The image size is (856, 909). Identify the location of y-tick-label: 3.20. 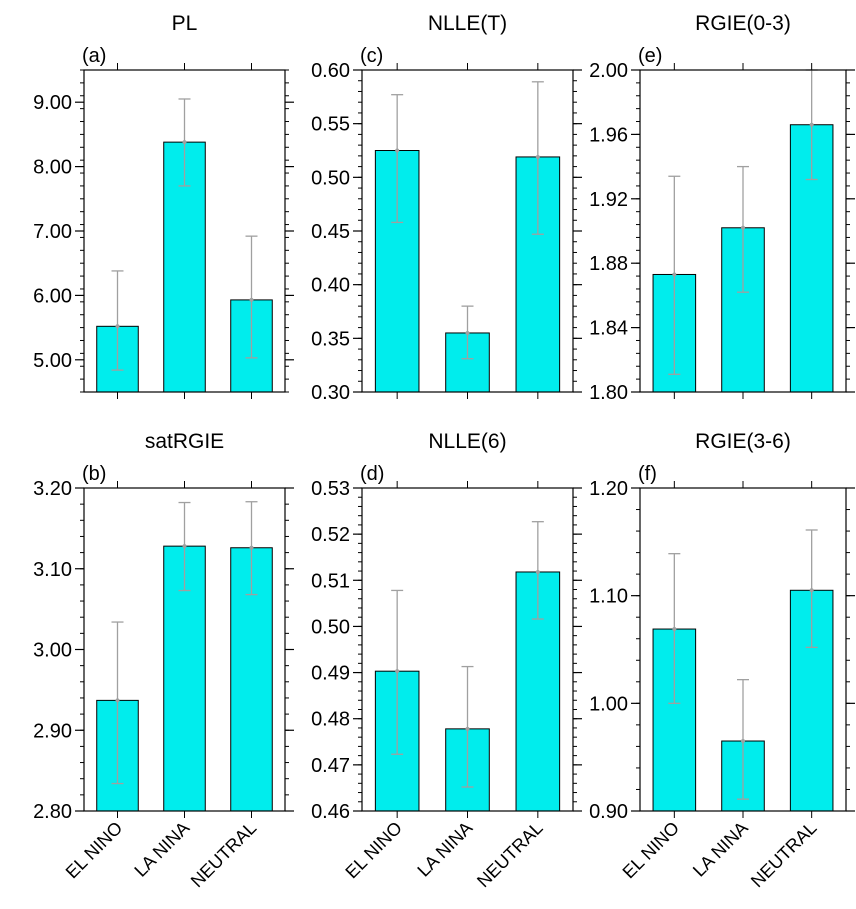
(52, 489).